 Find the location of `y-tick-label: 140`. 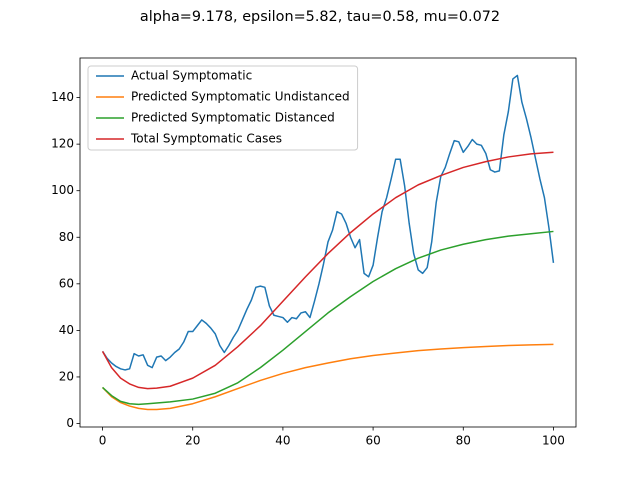

y-tick-label: 140 is located at coordinates (62, 97).